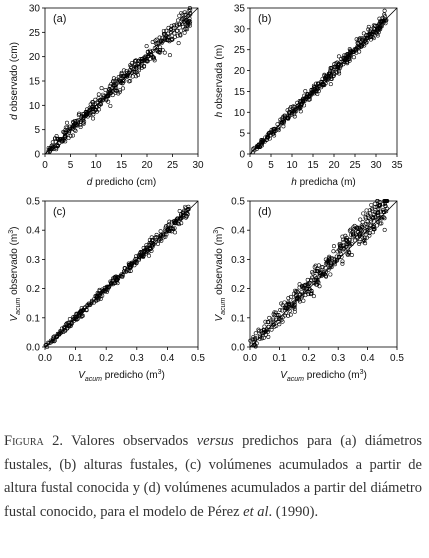 The width and height of the screenshot is (429, 558). What do you see at coordinates (238, 289) in the screenshot?
I see `y-tick-label: 0.2` at bounding box center [238, 289].